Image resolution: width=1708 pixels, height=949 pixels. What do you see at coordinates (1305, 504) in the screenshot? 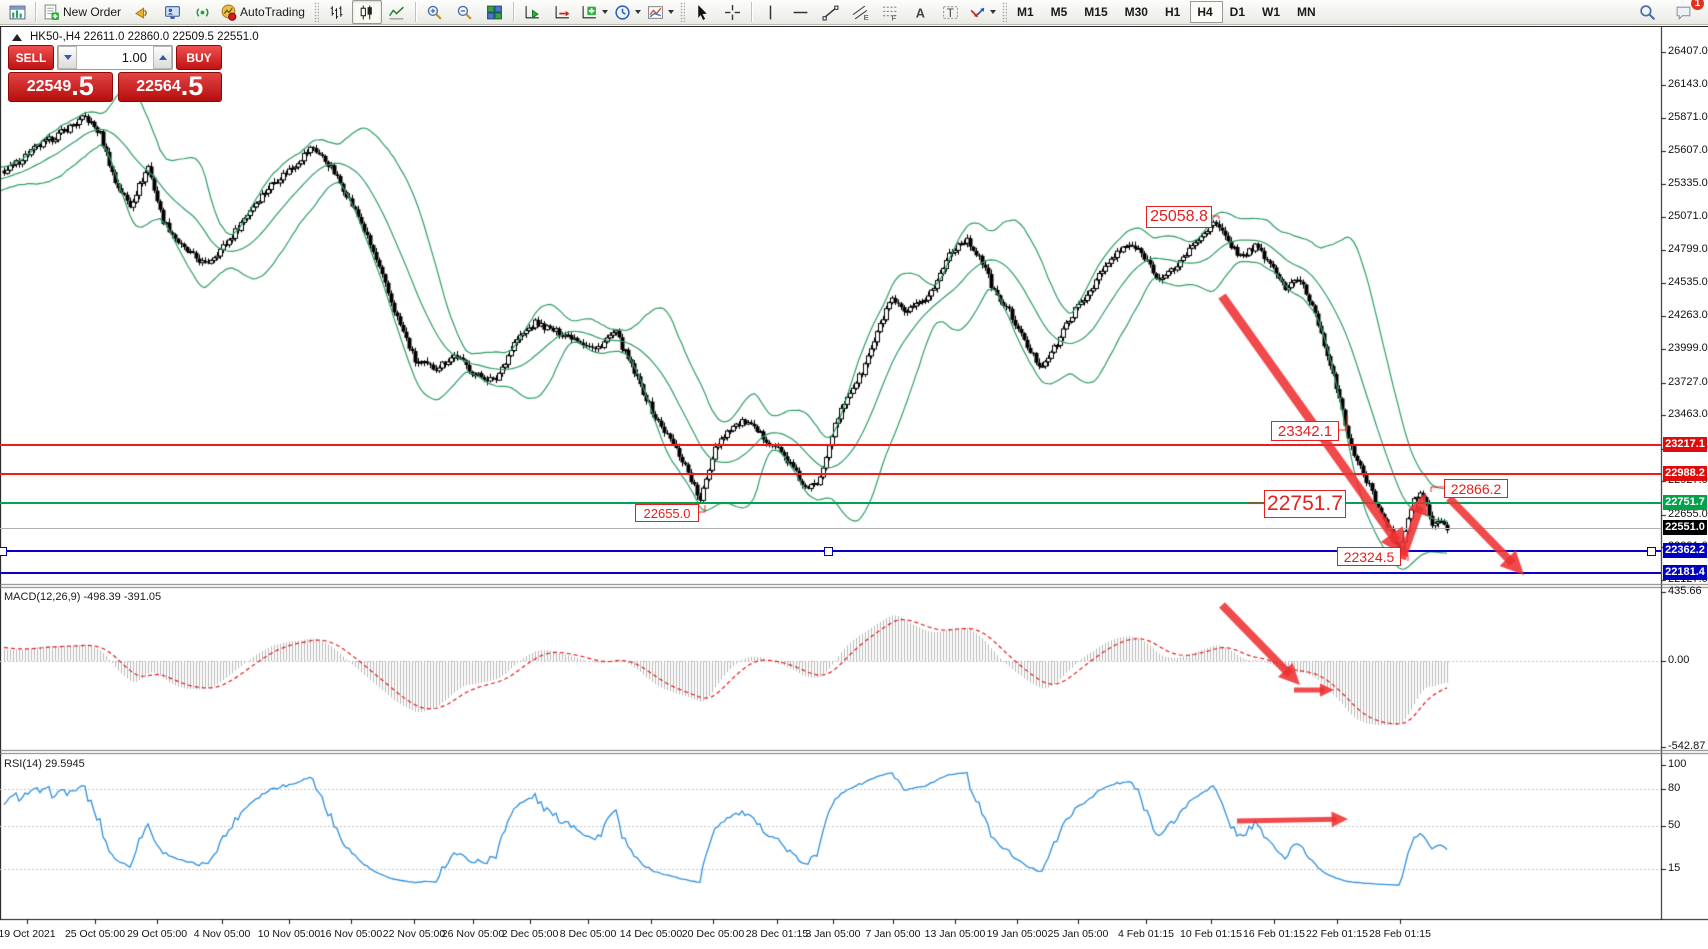
I see `chart-price-label: 22751.7` at bounding box center [1305, 504].